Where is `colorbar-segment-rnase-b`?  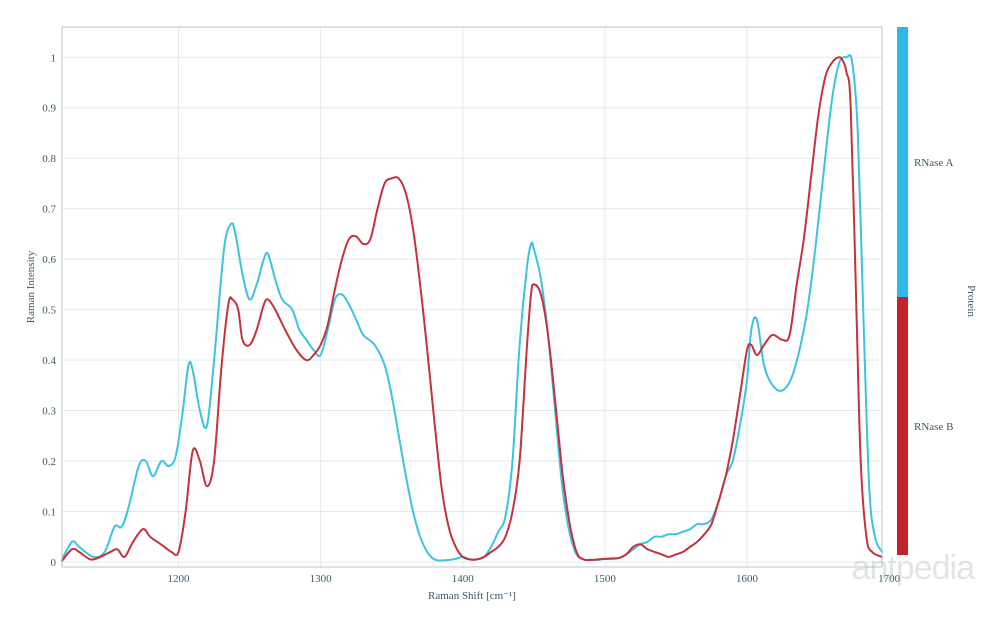
colorbar-segment-rnase-b is located at coordinates (902, 426).